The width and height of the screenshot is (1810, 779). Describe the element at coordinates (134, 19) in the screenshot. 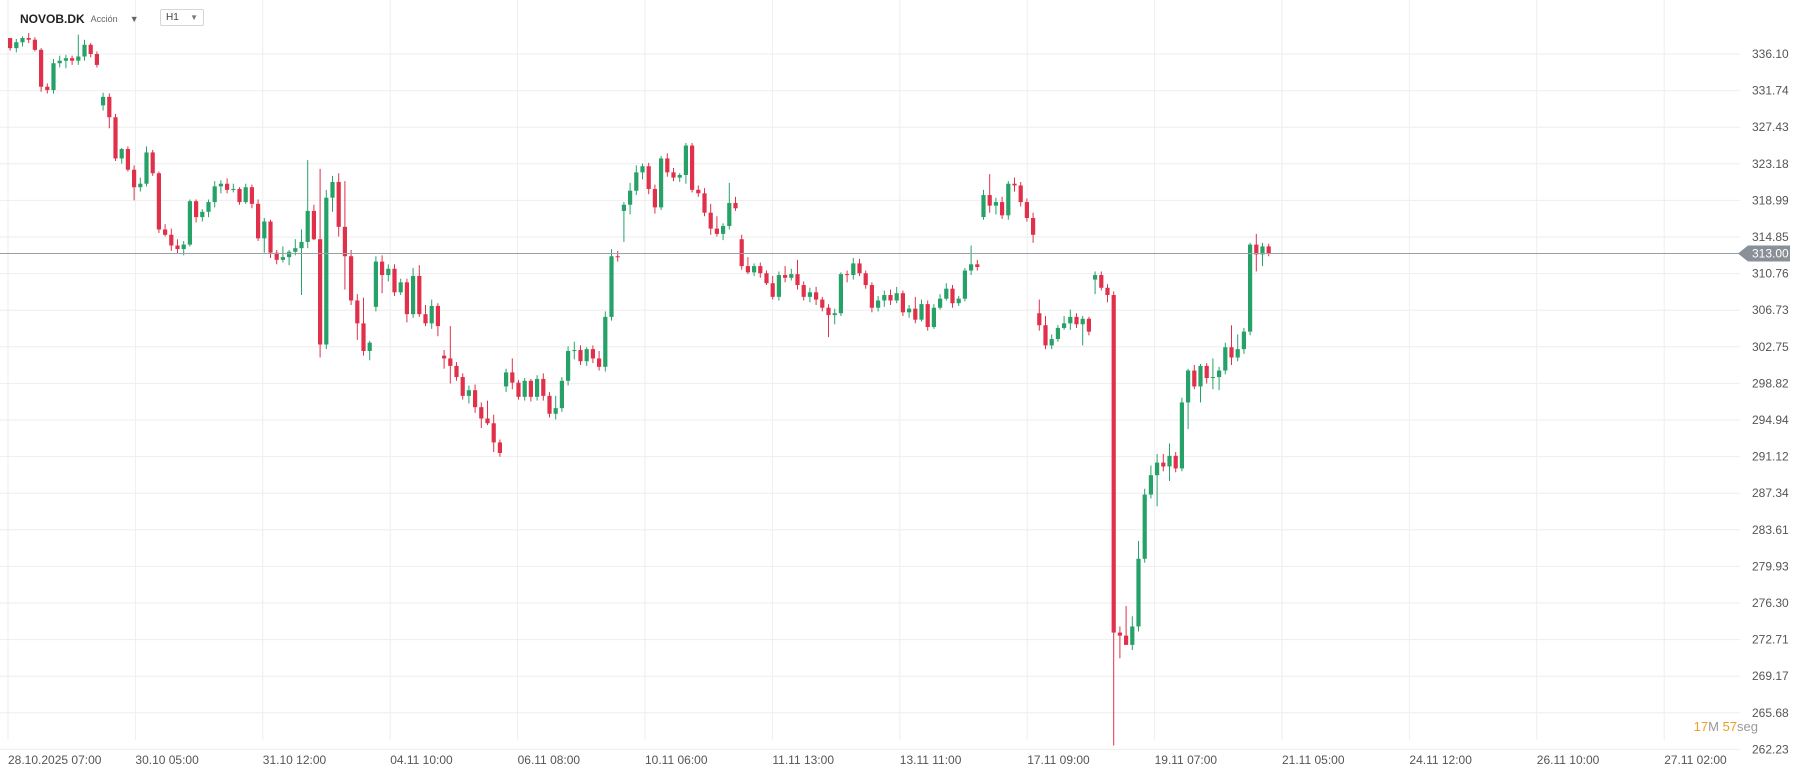

I see `symbol-dropdown-icon: ▼` at that location.